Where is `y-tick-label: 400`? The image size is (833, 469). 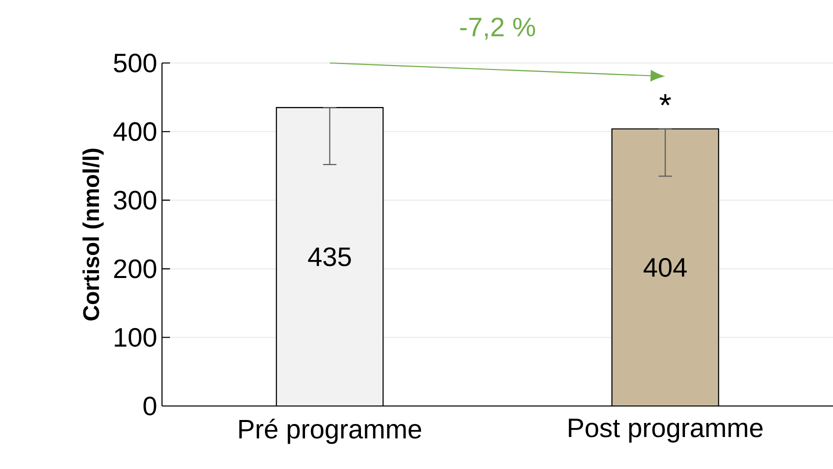
y-tick-label: 400 is located at coordinates (134, 132).